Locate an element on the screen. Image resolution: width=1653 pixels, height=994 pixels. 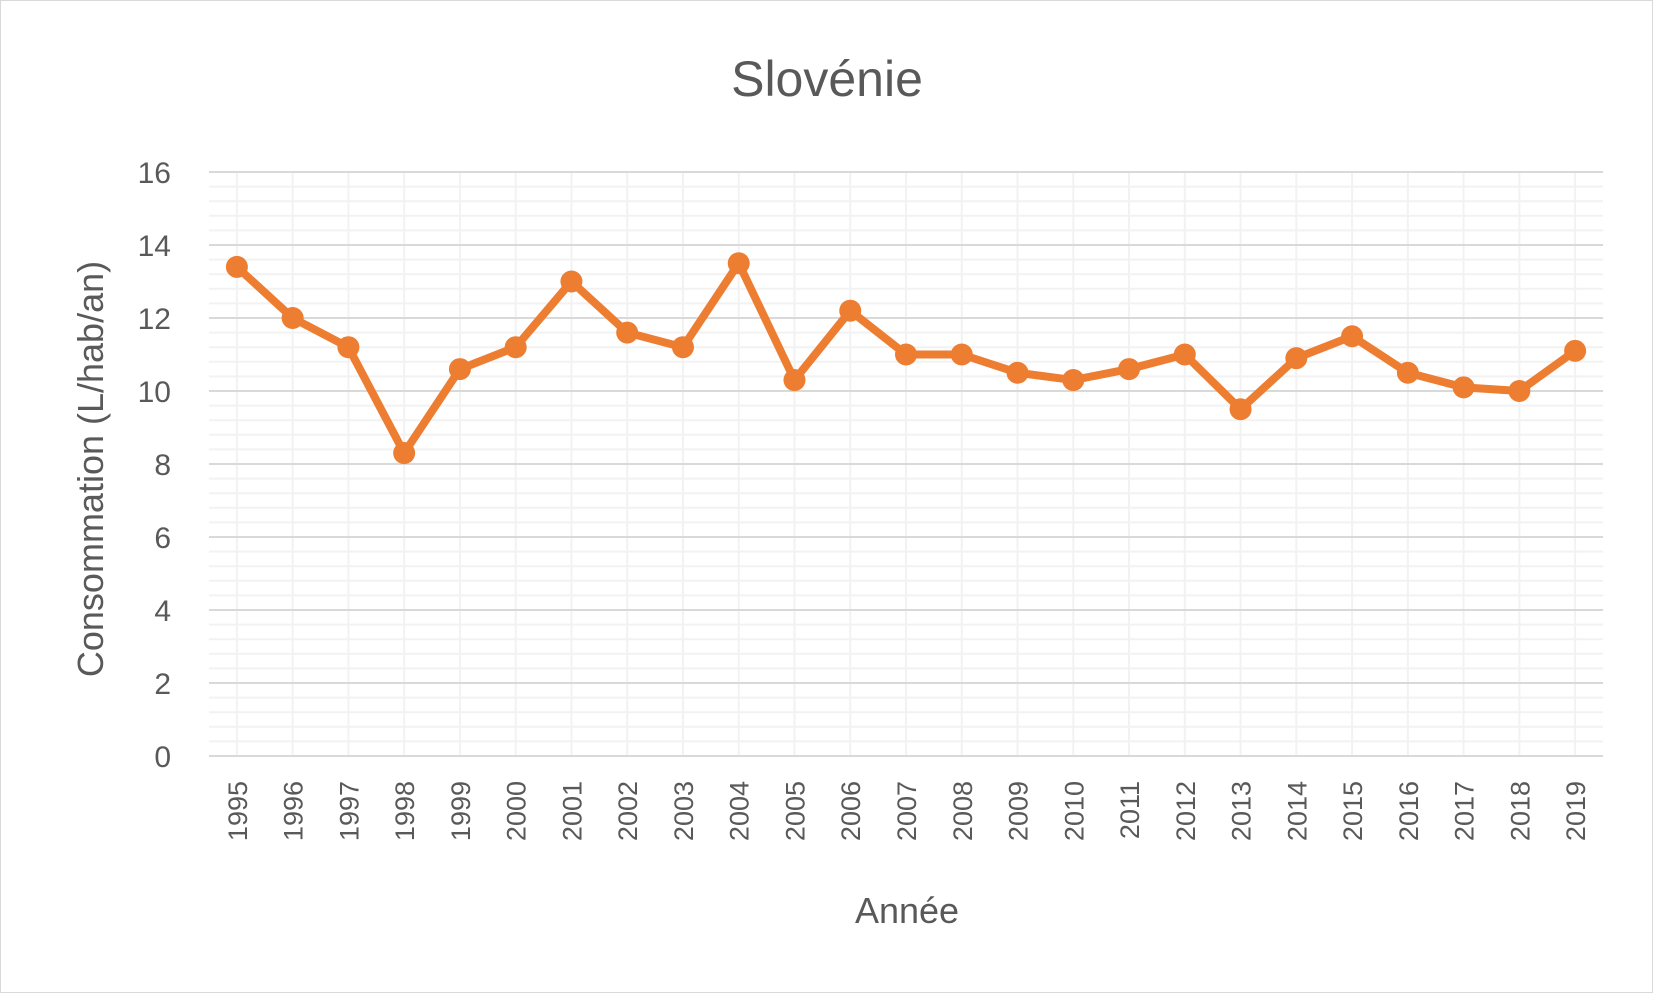
x-tick-label: 1995 is located at coordinates (238, 811).